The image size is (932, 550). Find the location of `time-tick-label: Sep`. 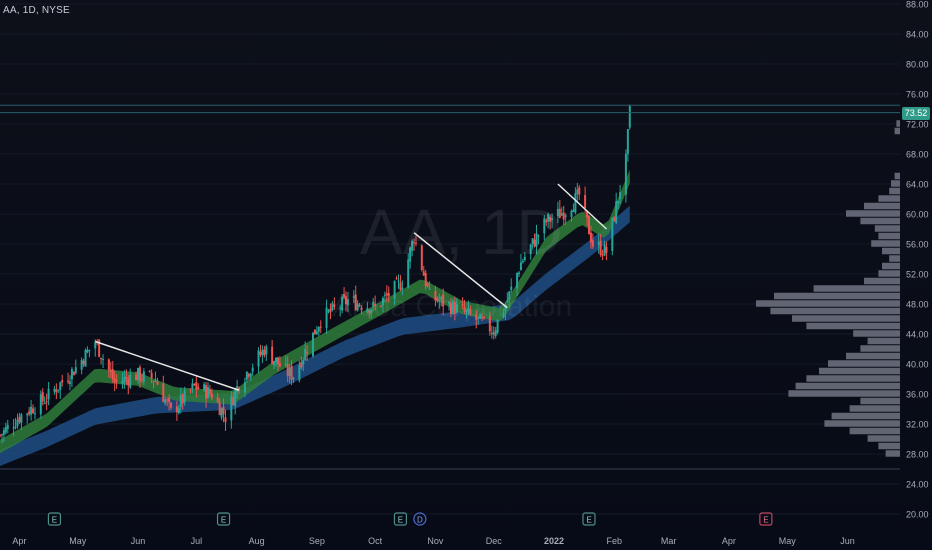

time-tick-label: Sep is located at coordinates (317, 541).